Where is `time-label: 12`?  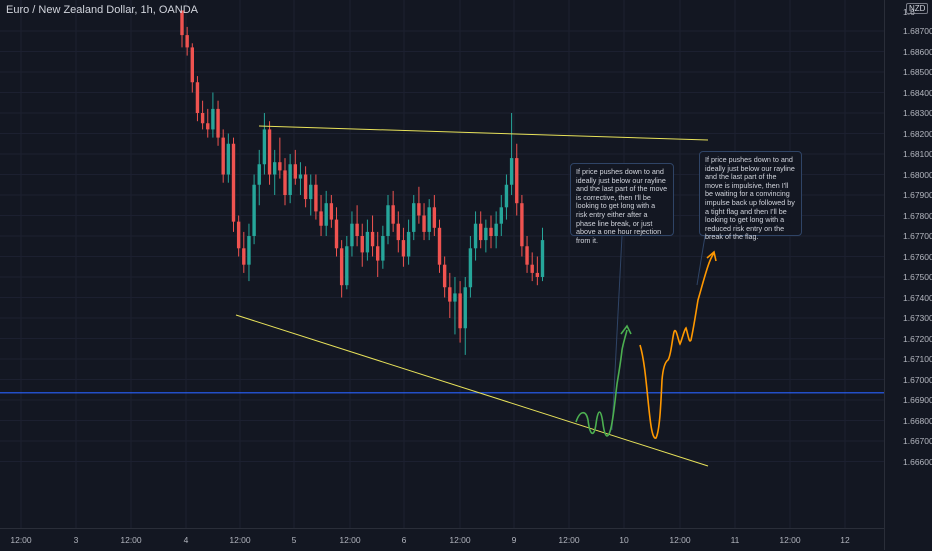
time-label: 12 is located at coordinates (845, 540).